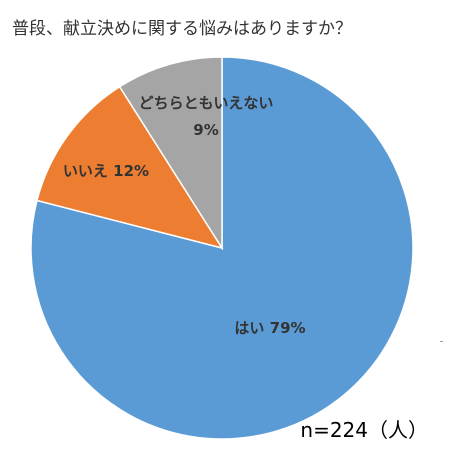  What do you see at coordinates (106, 171) in the screenshot?
I see `pie-label-2: いいえ 12%` at bounding box center [106, 171].